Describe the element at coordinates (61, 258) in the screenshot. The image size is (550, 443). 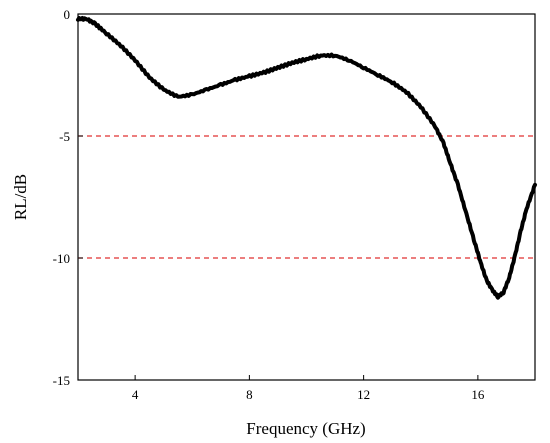
I see `y-tick-label: -10` at that location.